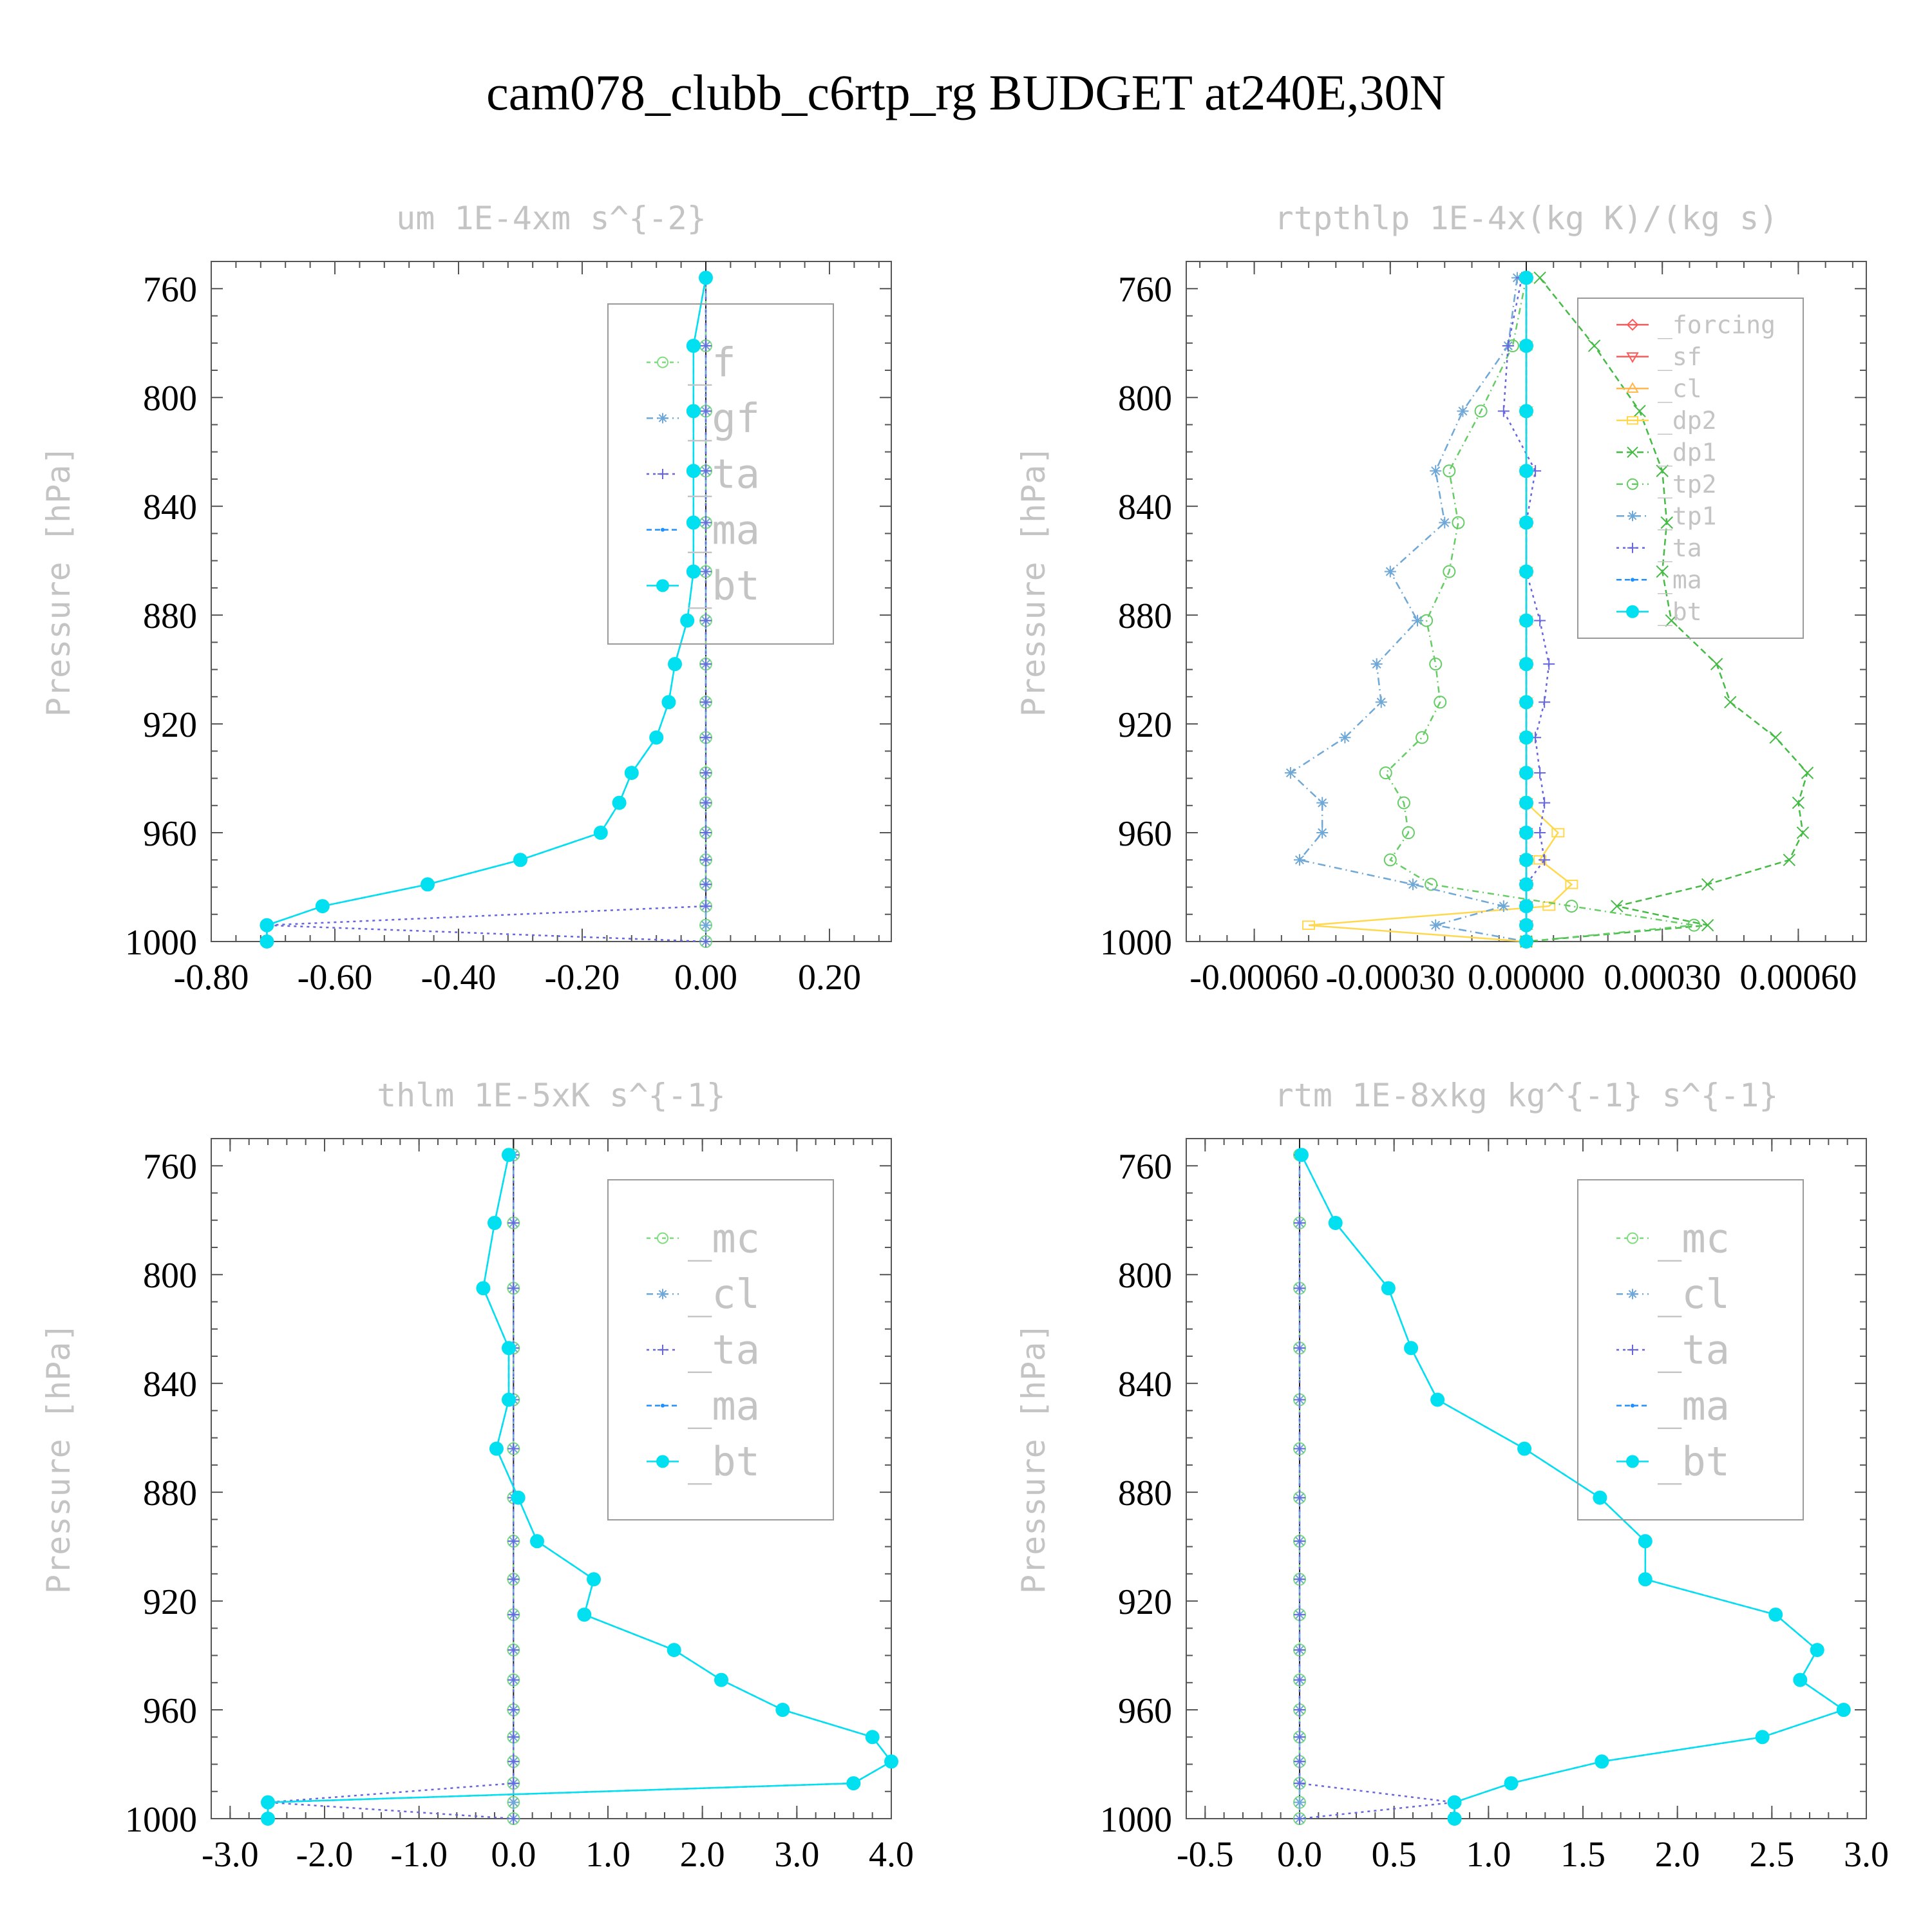 Image resolution: width=1932 pixels, height=1932 pixels. Describe the element at coordinates (1688, 420) in the screenshot. I see `legend-label: _dp2` at that location.